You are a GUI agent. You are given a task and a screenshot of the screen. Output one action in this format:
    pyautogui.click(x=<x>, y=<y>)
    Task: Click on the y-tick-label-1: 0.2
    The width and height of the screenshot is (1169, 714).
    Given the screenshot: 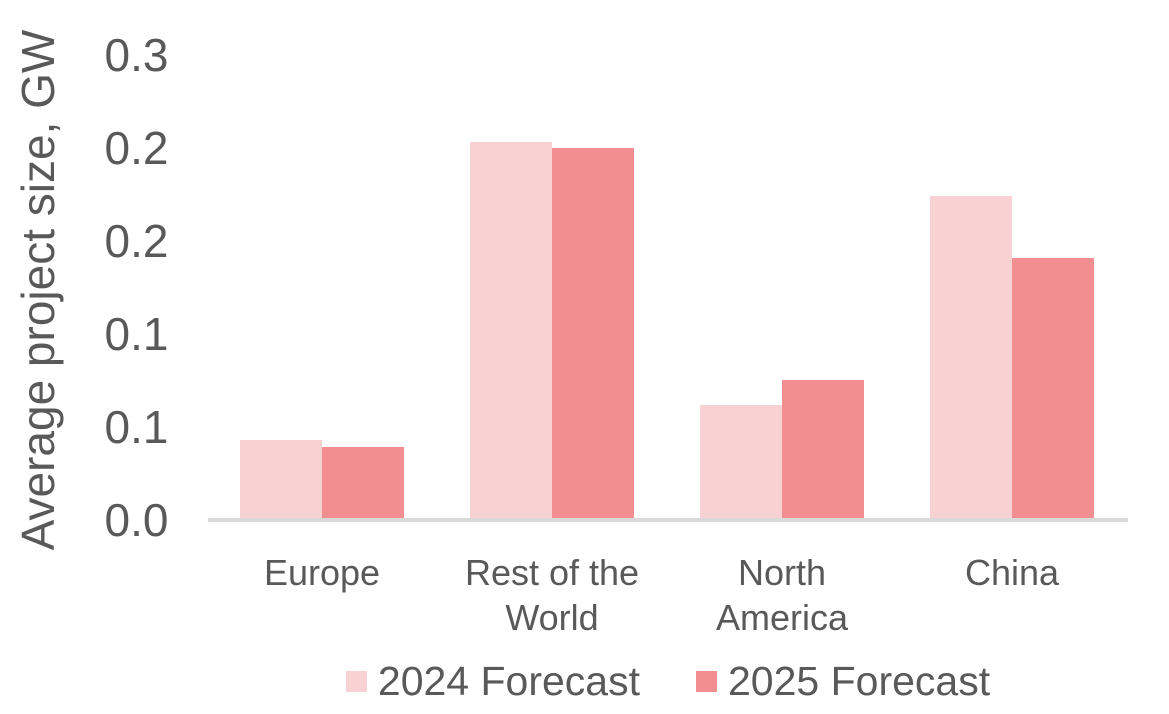 What is the action you would take?
    pyautogui.click(x=136, y=148)
    